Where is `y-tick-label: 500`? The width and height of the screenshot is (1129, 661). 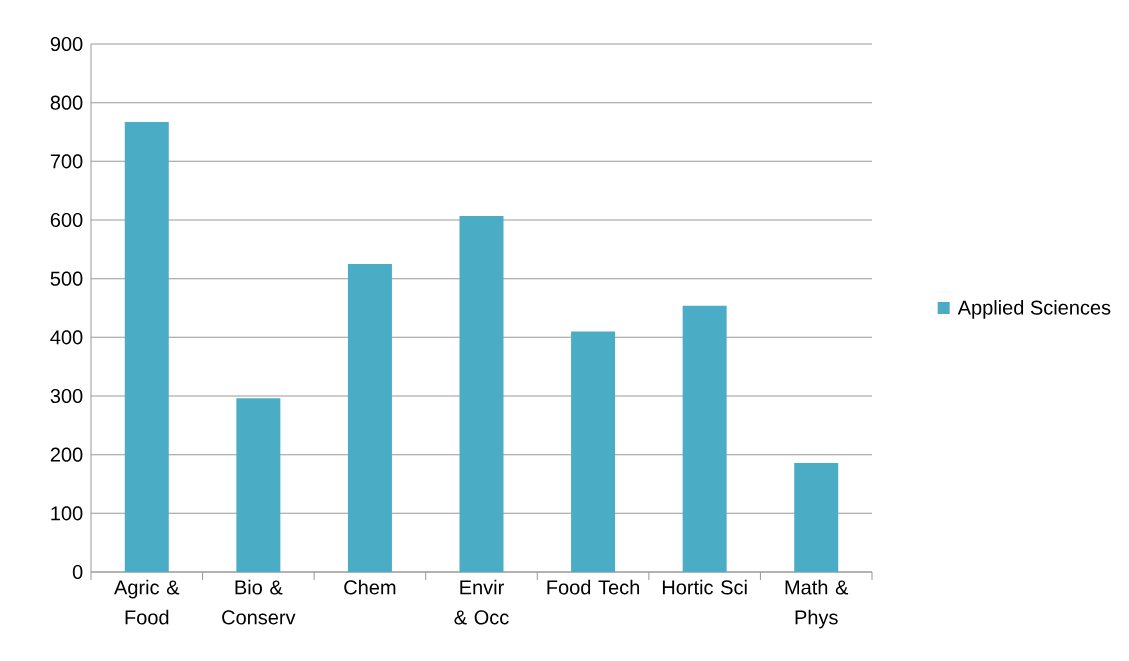
y-tick-label: 500 is located at coordinates (66, 278).